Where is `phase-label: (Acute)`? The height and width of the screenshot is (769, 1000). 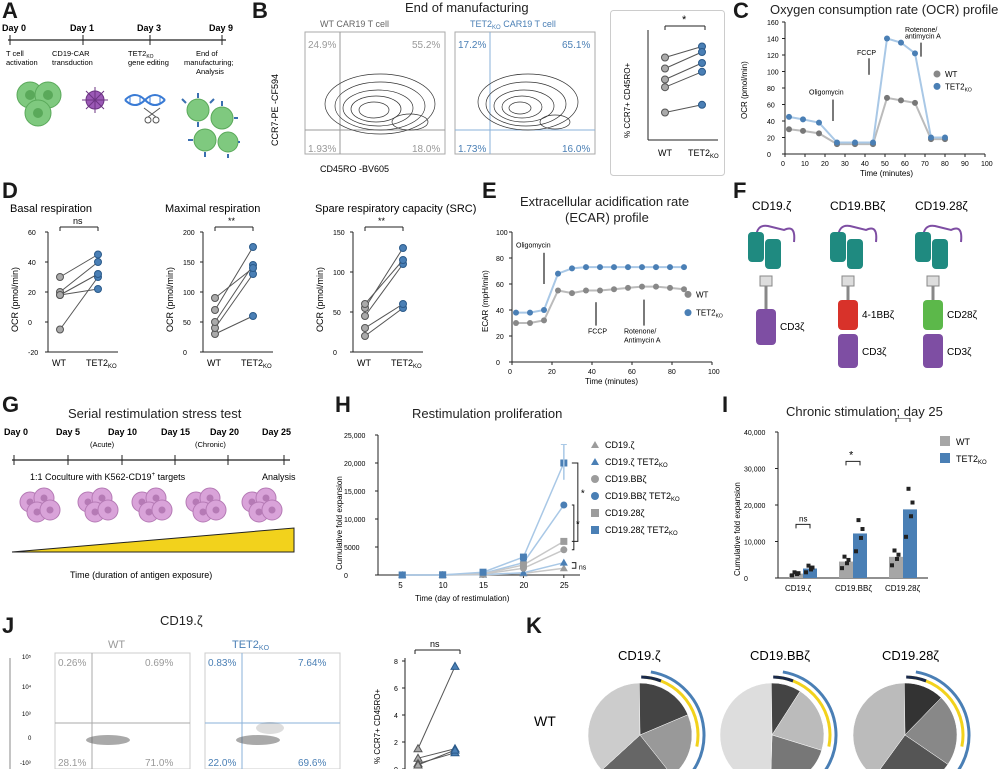 phase-label: (Acute) is located at coordinates (102, 444).